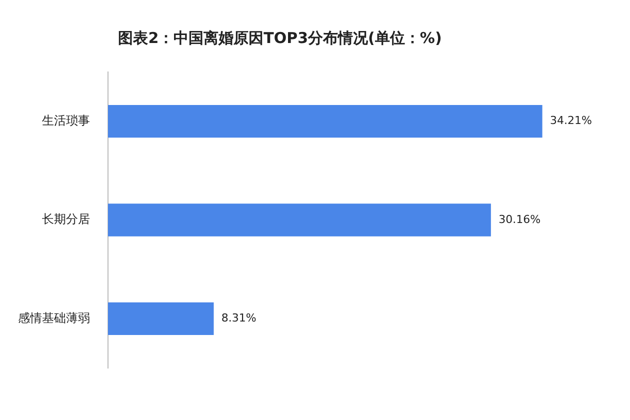 The width and height of the screenshot is (630, 420). What do you see at coordinates (280, 37) in the screenshot?
I see `chart-title: 图表2：中国离婚原因TOP3分布情况(单位：%)` at bounding box center [280, 37].